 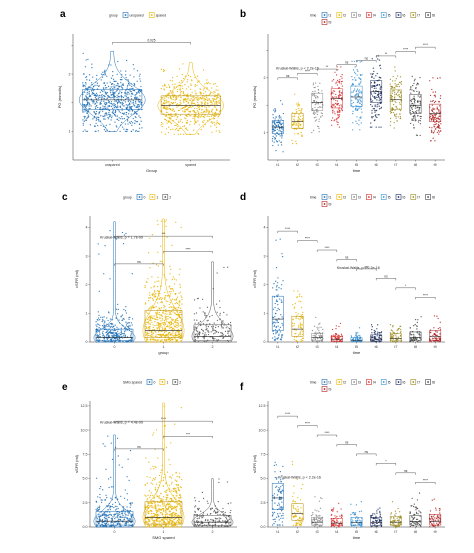 What do you see at coordinates (336, 165) in the screenshot?
I see `x-tick-label: t4` at bounding box center [336, 165].